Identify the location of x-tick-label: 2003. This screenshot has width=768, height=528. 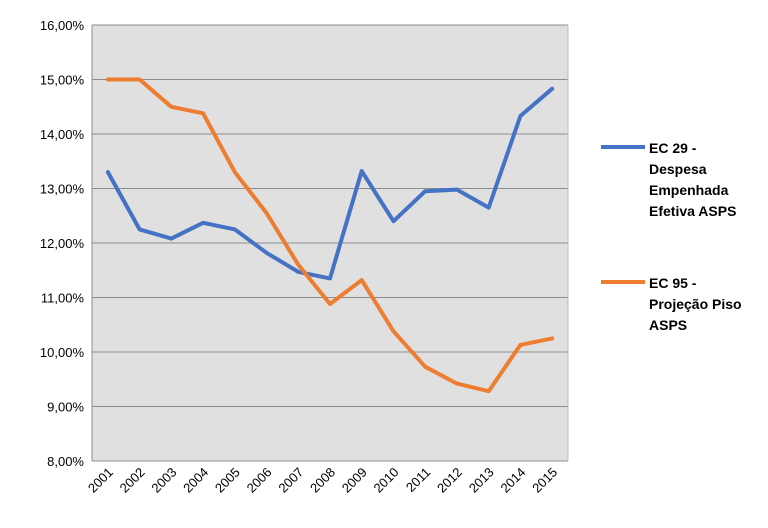
(163, 480).